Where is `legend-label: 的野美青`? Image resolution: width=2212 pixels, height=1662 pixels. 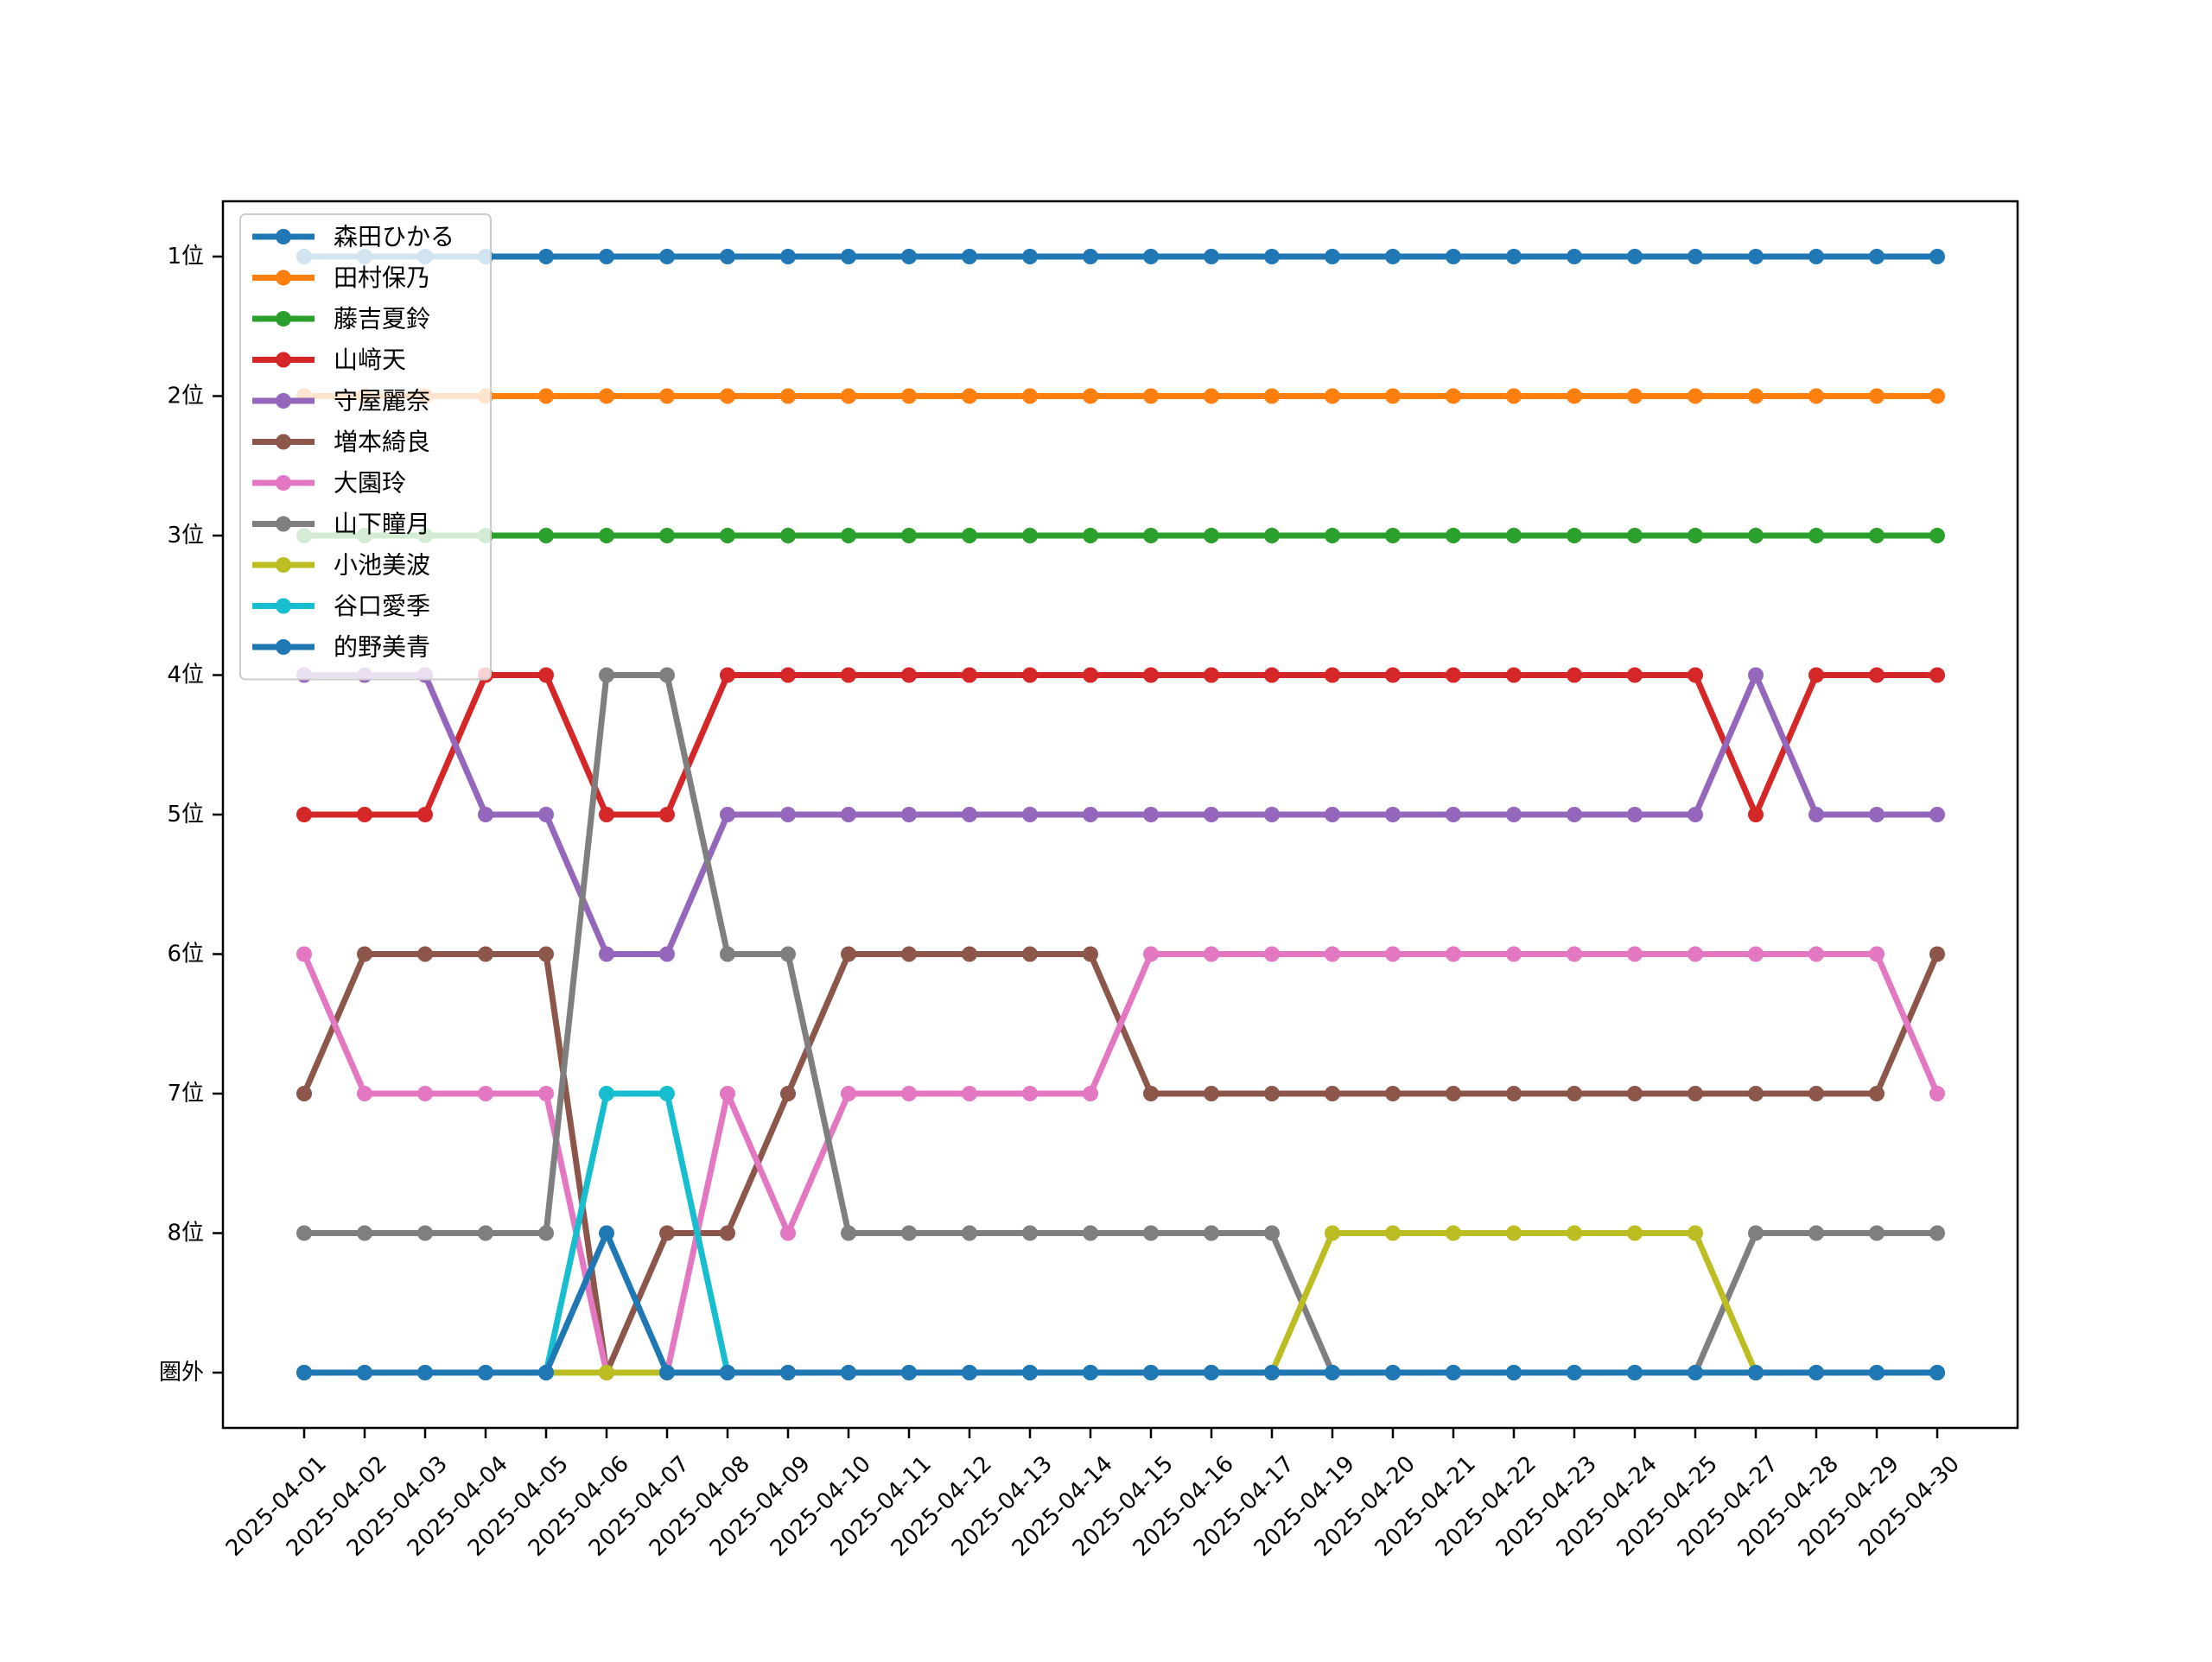 legend-label: 的野美青 is located at coordinates (382, 647).